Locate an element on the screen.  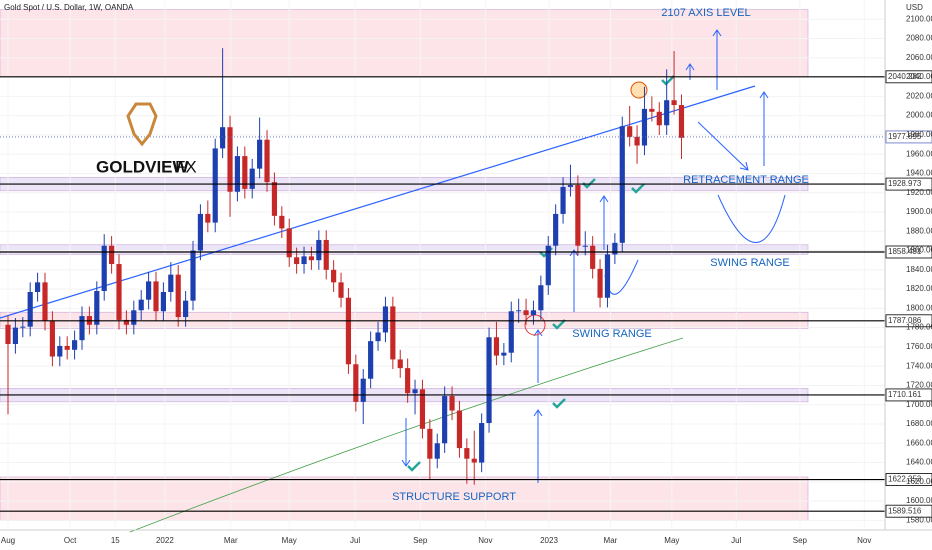
y-axis-label: USD is located at coordinates (914, 7).